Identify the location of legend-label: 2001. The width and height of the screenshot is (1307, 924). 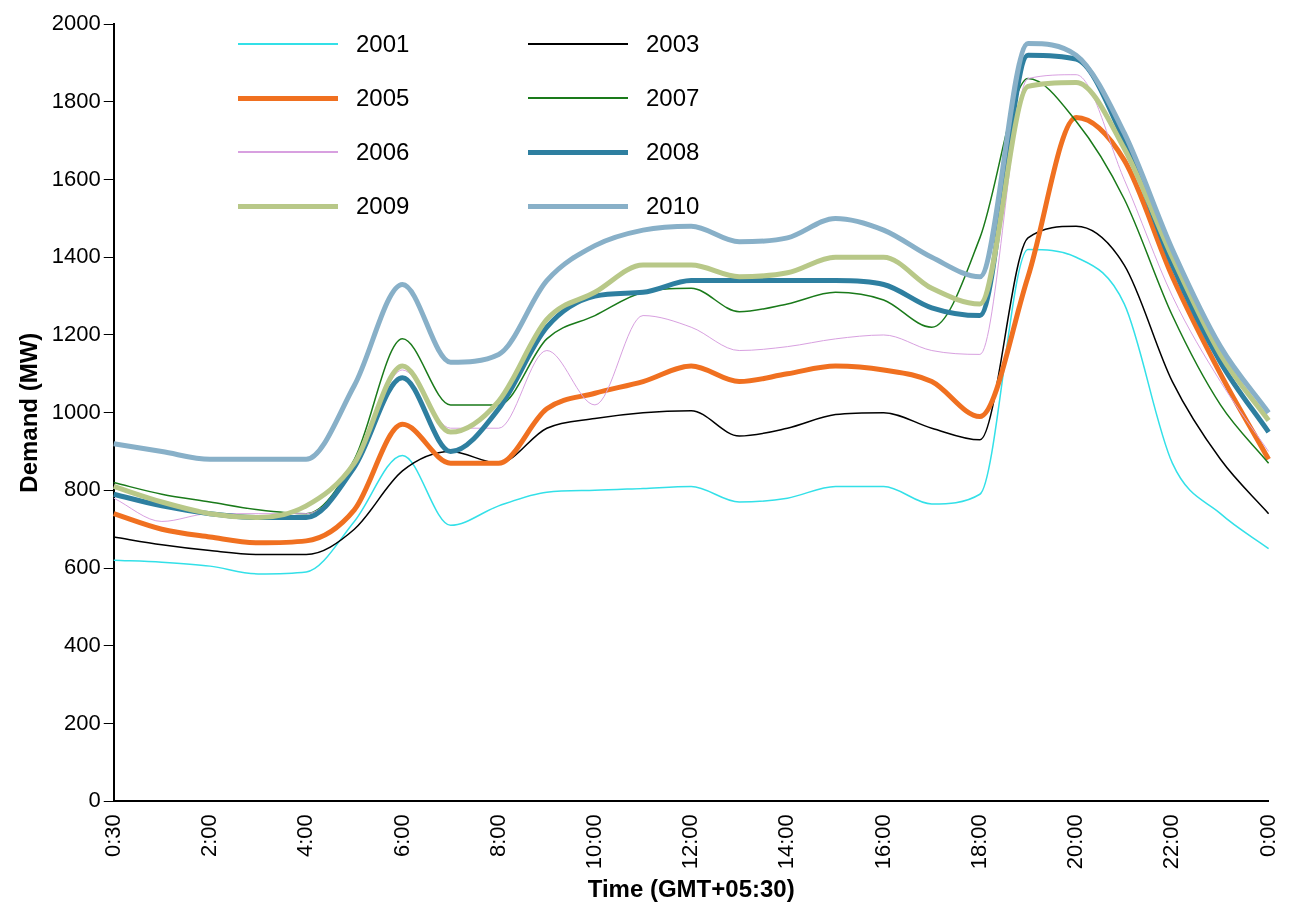
(383, 44).